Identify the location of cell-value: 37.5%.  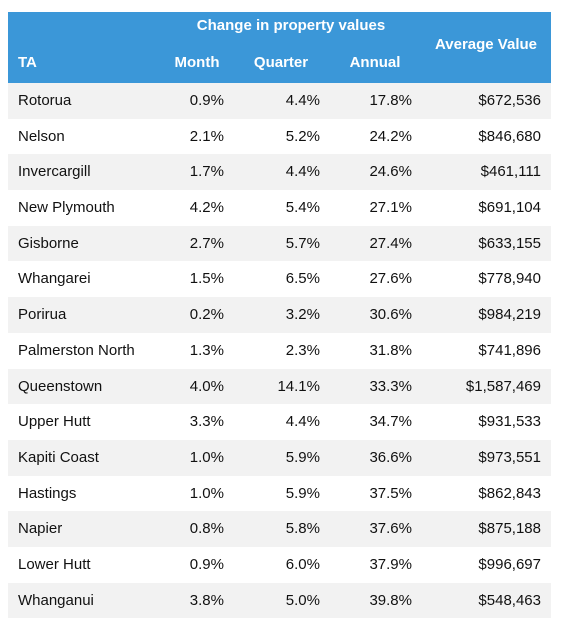
(390, 493).